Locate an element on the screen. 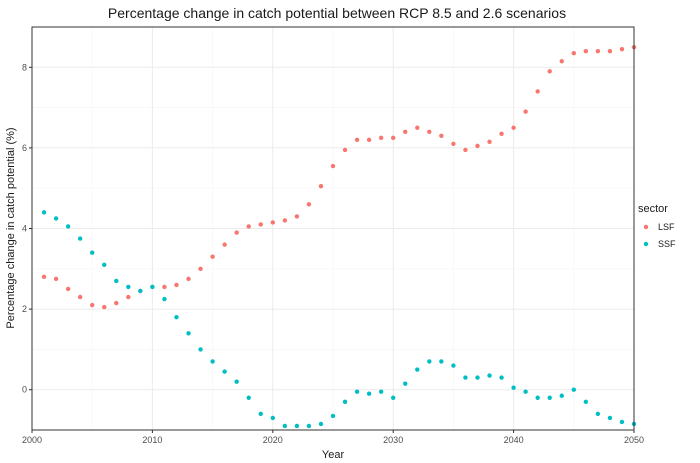 The width and height of the screenshot is (700, 463). x-tick-label: 2030 is located at coordinates (393, 440).